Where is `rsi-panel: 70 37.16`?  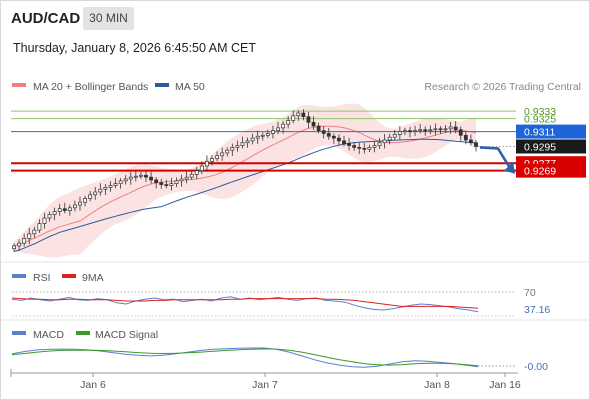 rsi-panel: 70 37.16 is located at coordinates (280, 302).